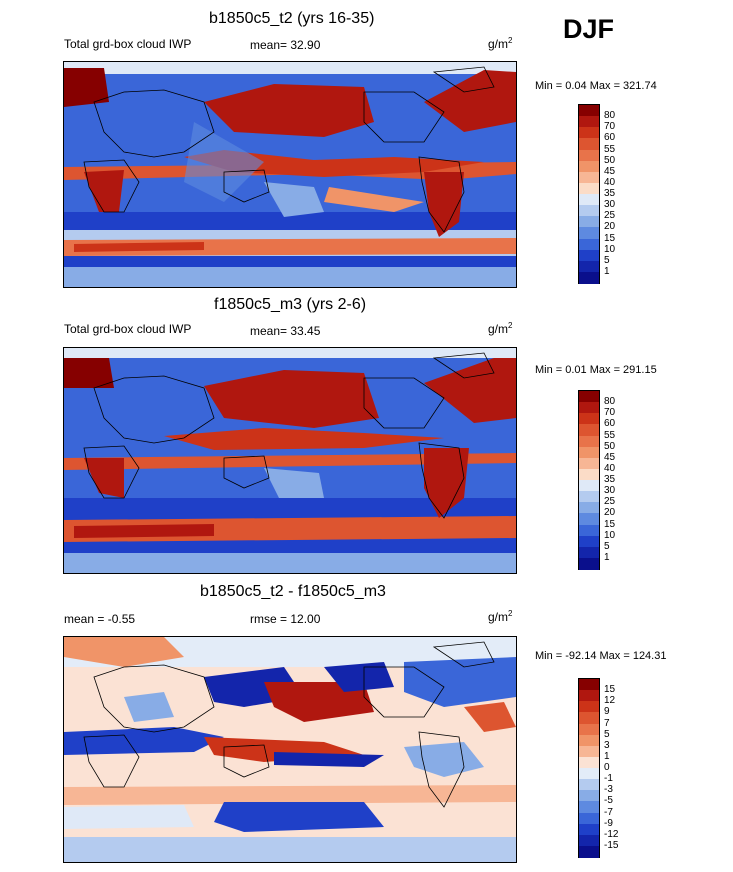  I want to click on colorbar-tick-label: -9, so click(608, 823).